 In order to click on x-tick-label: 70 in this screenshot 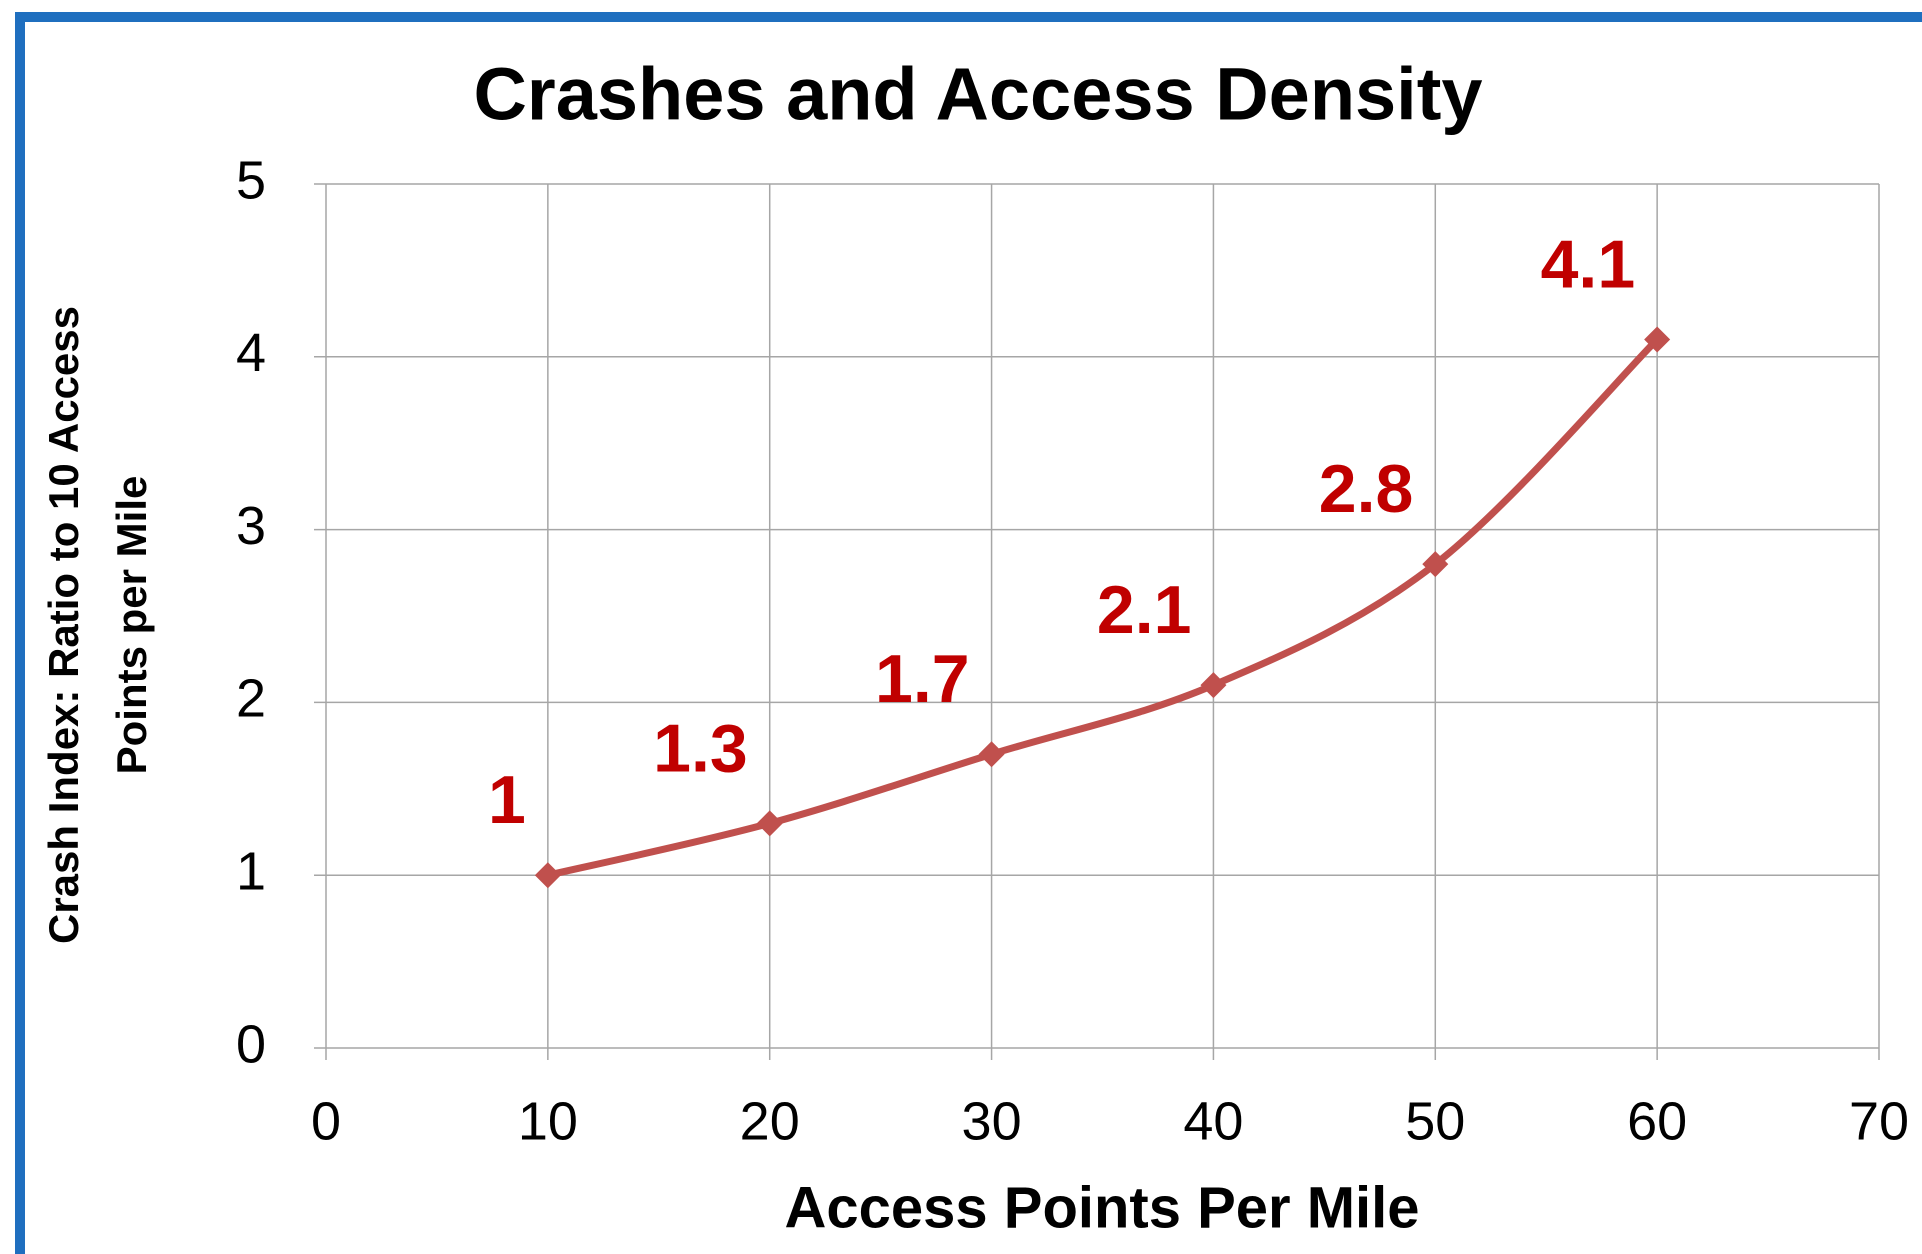, I will do `click(1879, 1121)`.